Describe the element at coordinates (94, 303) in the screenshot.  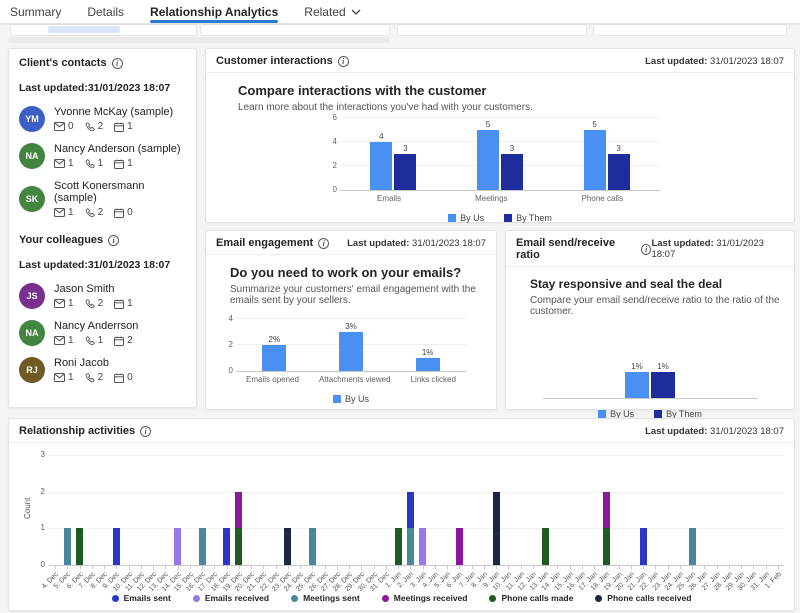
I see `call-count: 2` at that location.